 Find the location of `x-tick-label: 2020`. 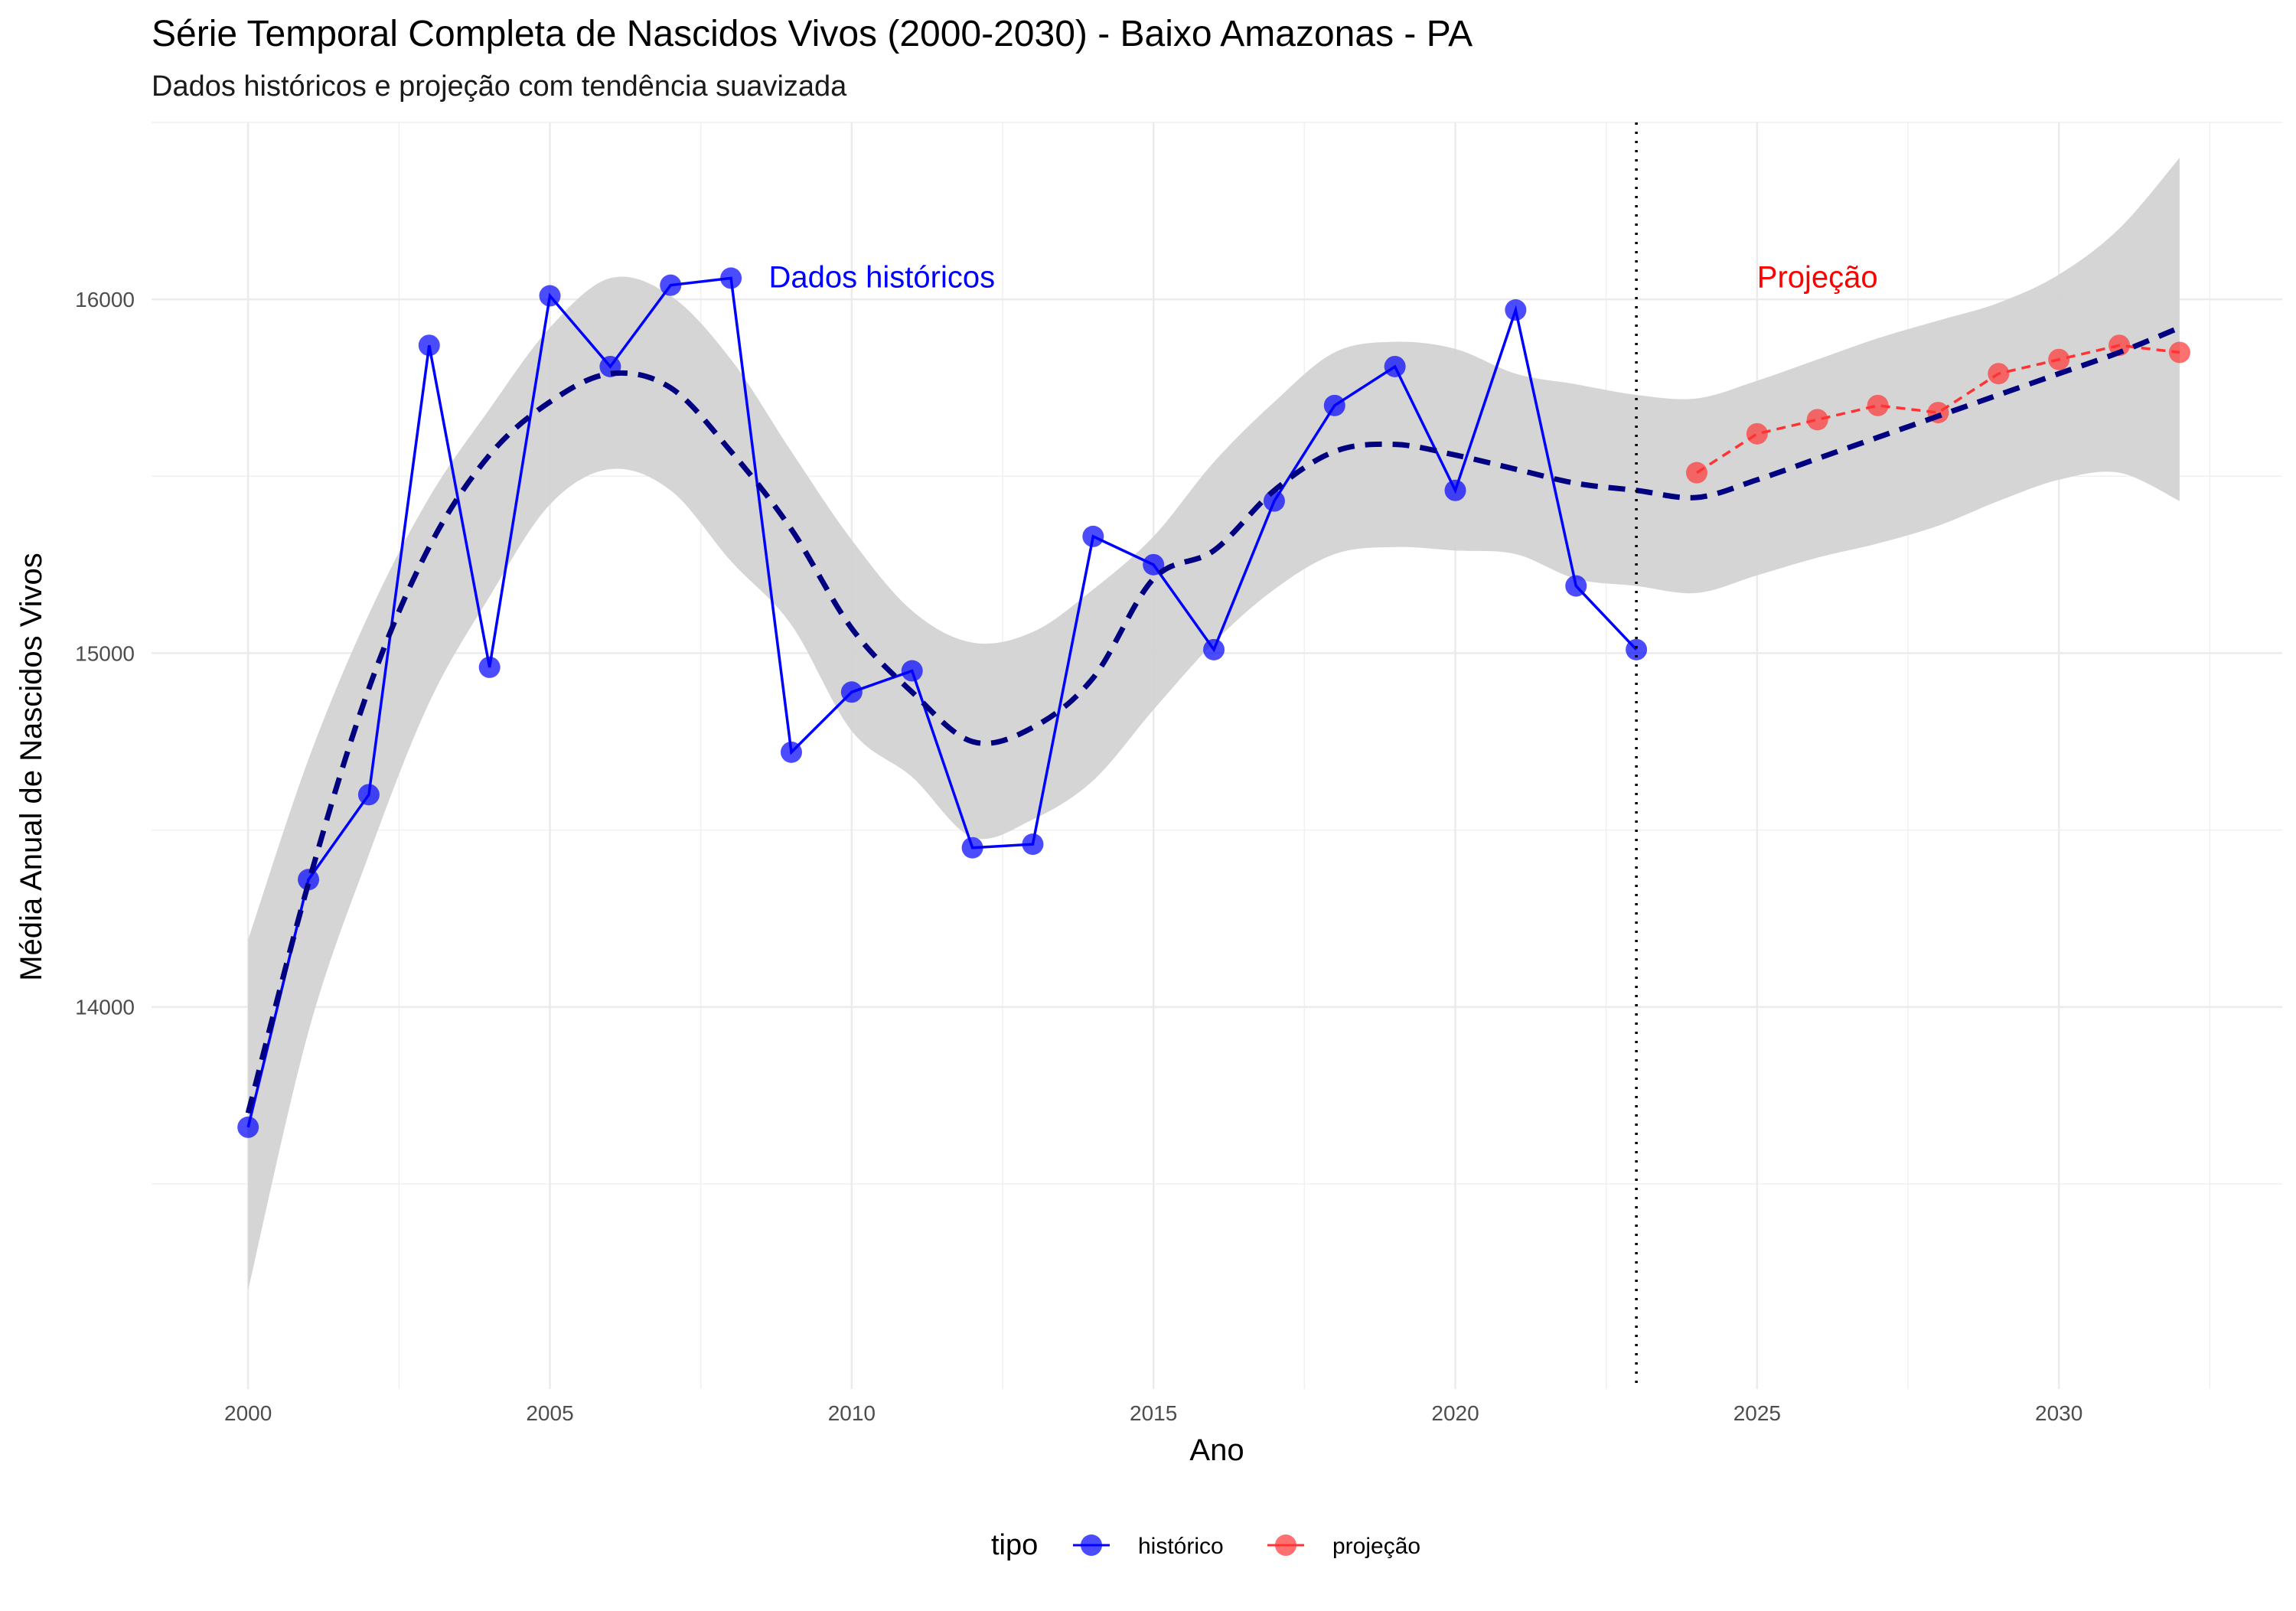

x-tick-label: 2020 is located at coordinates (1455, 1413).